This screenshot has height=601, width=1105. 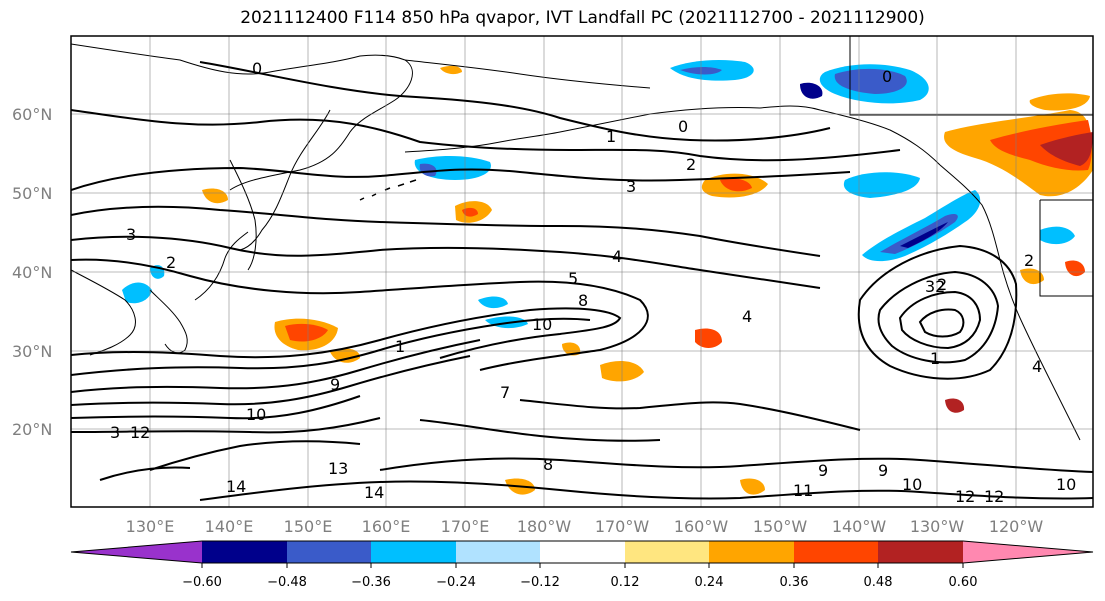 What do you see at coordinates (32, 114) in the screenshot?
I see `lat-label-60n: 60°N` at bounding box center [32, 114].